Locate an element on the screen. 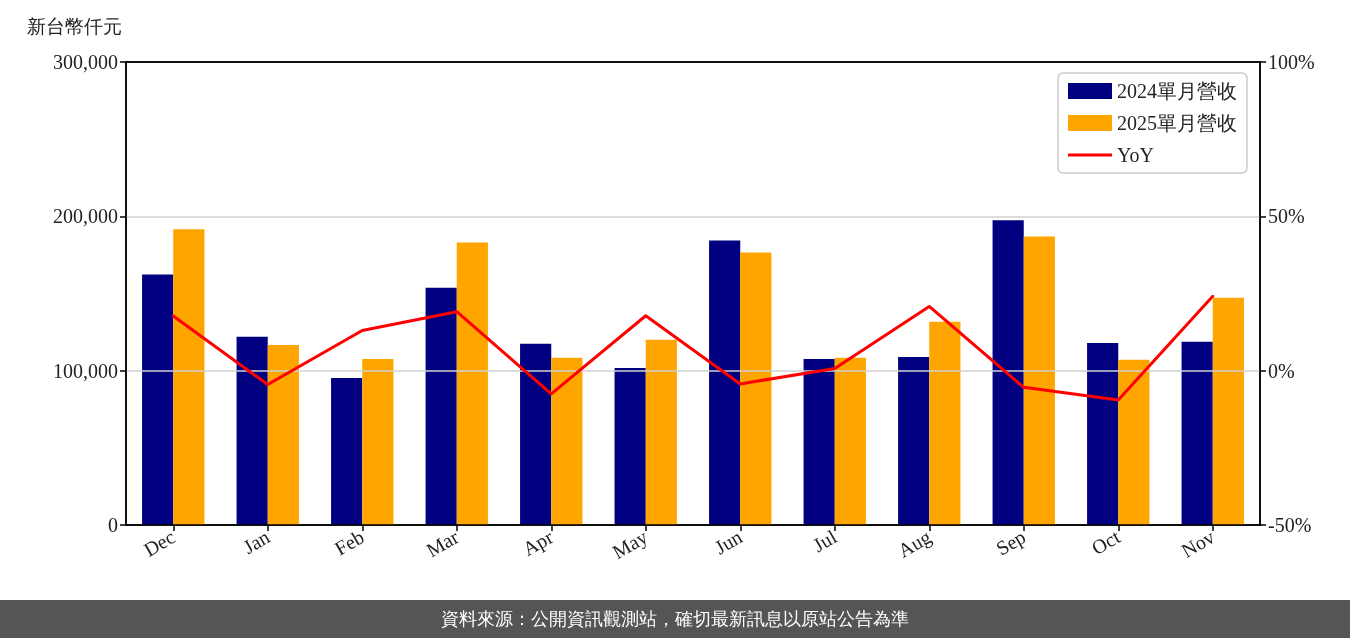  line-series is located at coordinates (693, 348).